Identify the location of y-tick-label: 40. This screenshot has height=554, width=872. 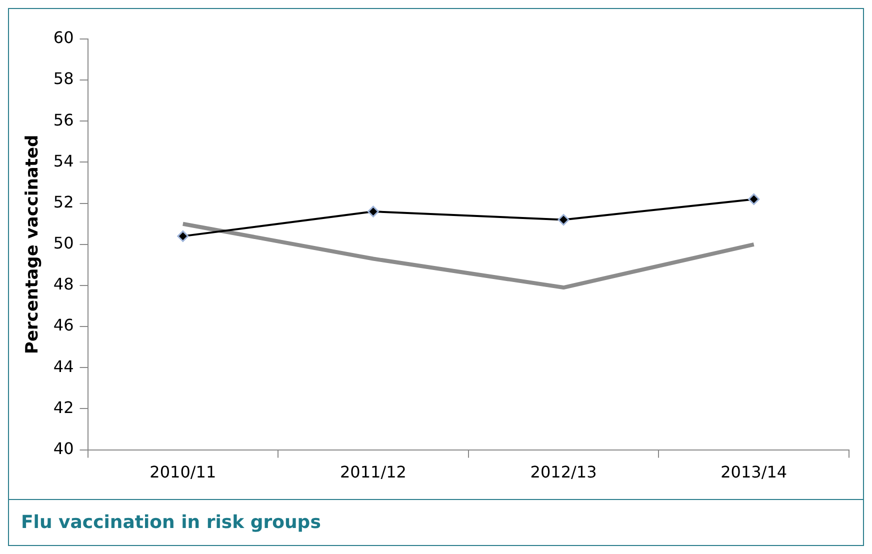
(63, 448).